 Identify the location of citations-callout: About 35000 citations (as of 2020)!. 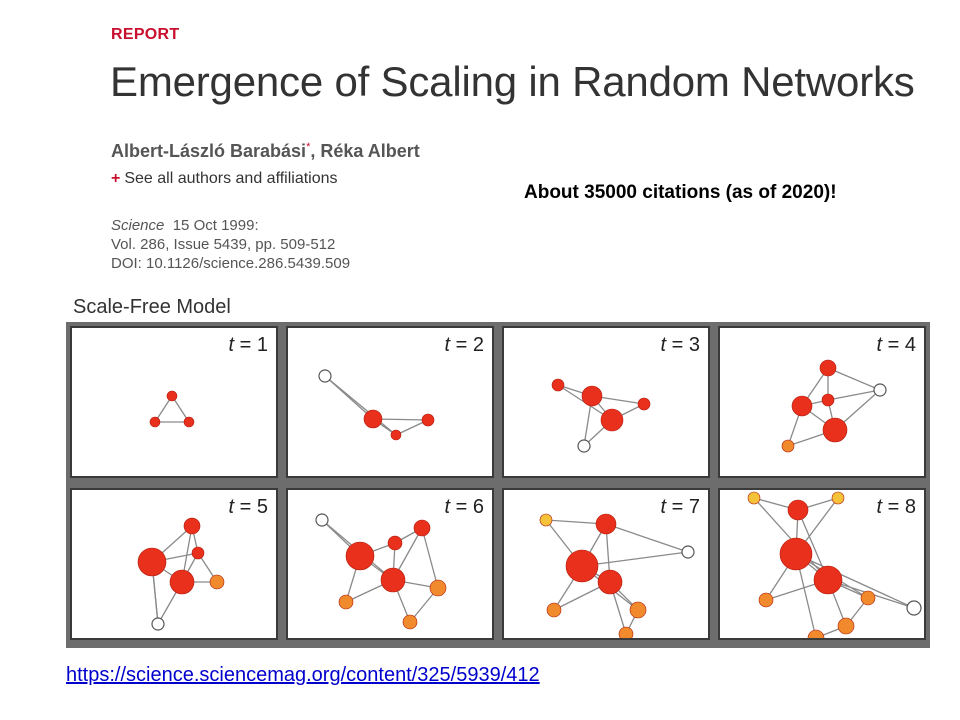
(680, 192).